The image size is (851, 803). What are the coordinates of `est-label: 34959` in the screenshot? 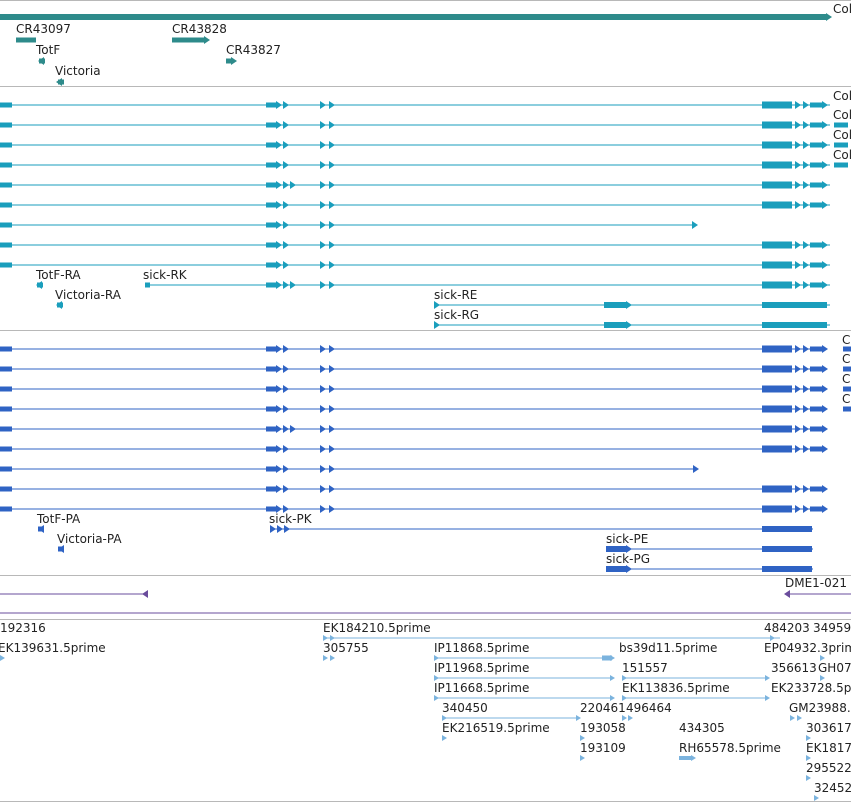 It's located at (832, 628).